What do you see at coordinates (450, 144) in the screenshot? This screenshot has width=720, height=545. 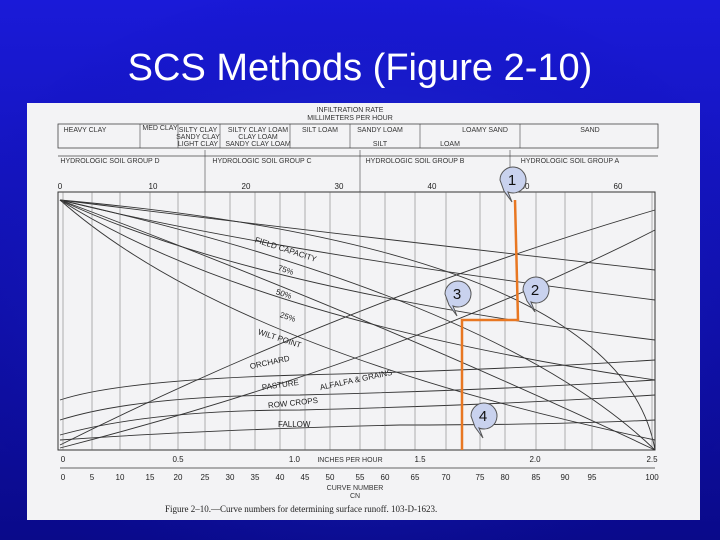 I see `texture-label: LOAM` at bounding box center [450, 144].